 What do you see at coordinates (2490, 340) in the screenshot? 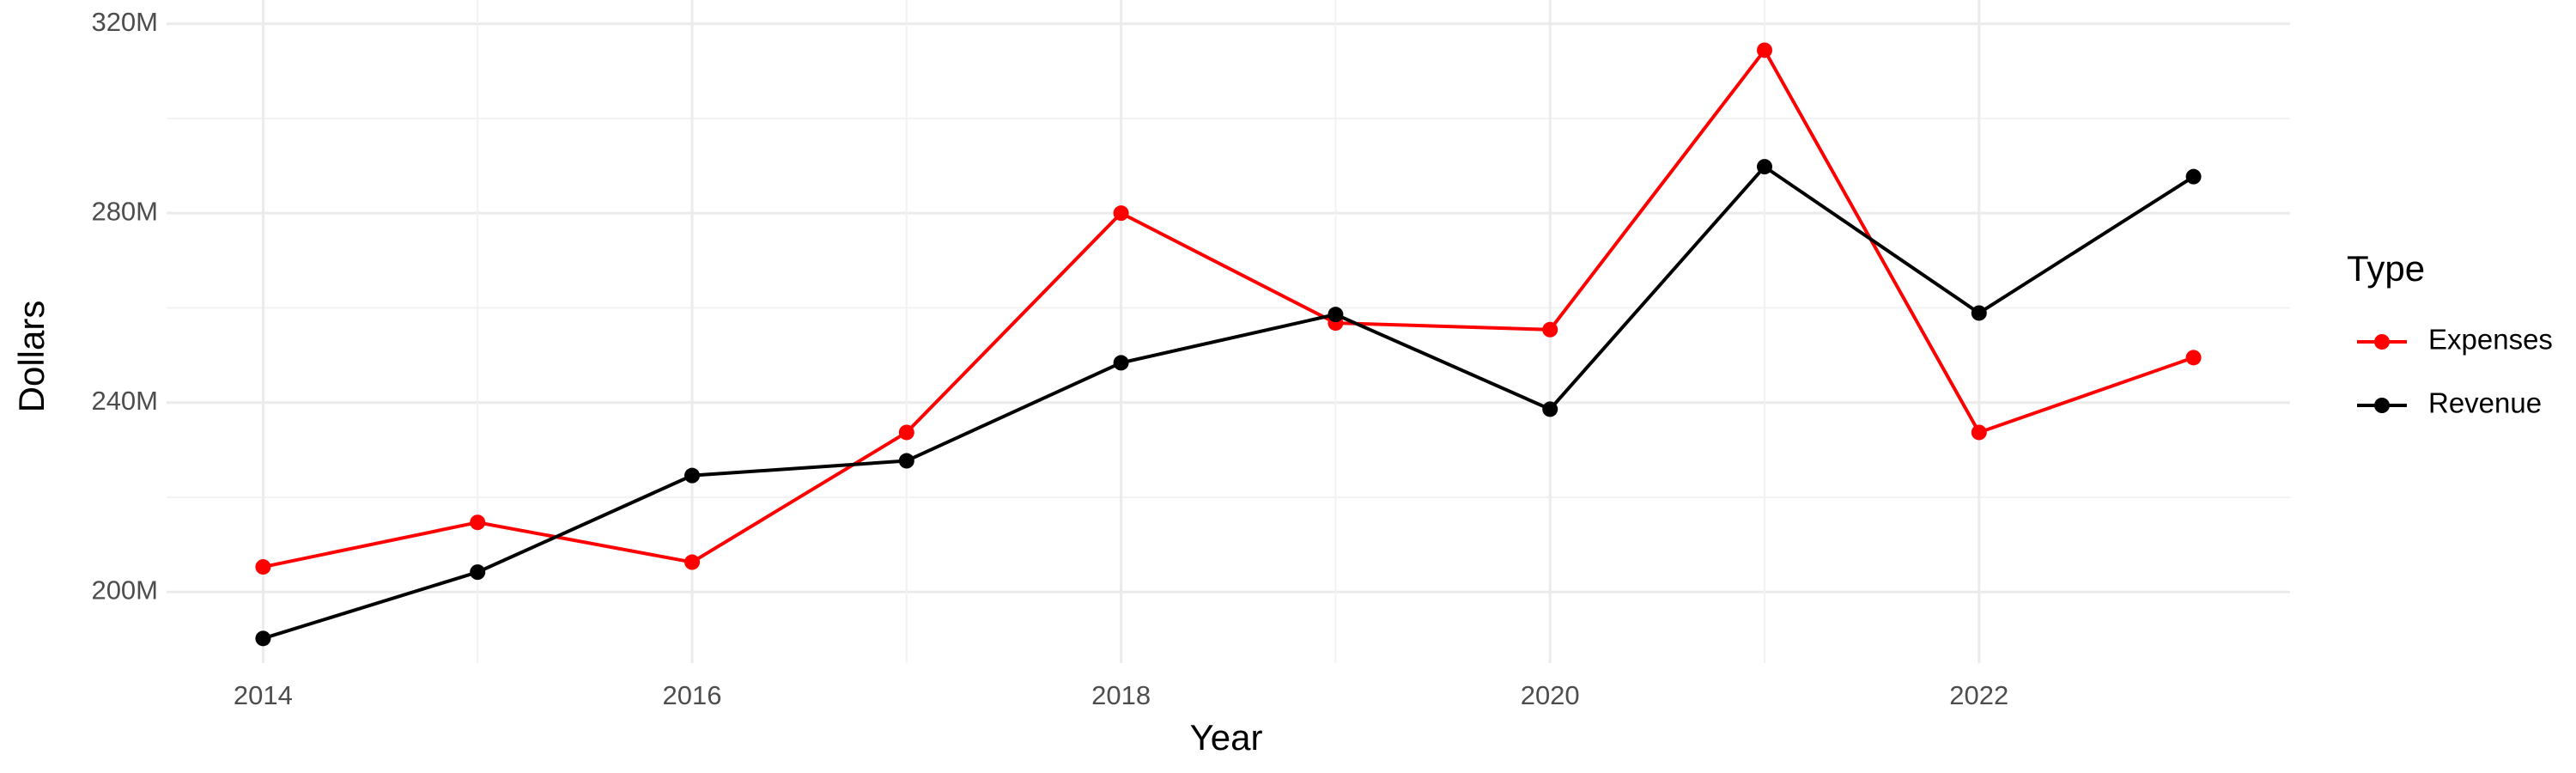
I see `legend-label: Expenses` at bounding box center [2490, 340].